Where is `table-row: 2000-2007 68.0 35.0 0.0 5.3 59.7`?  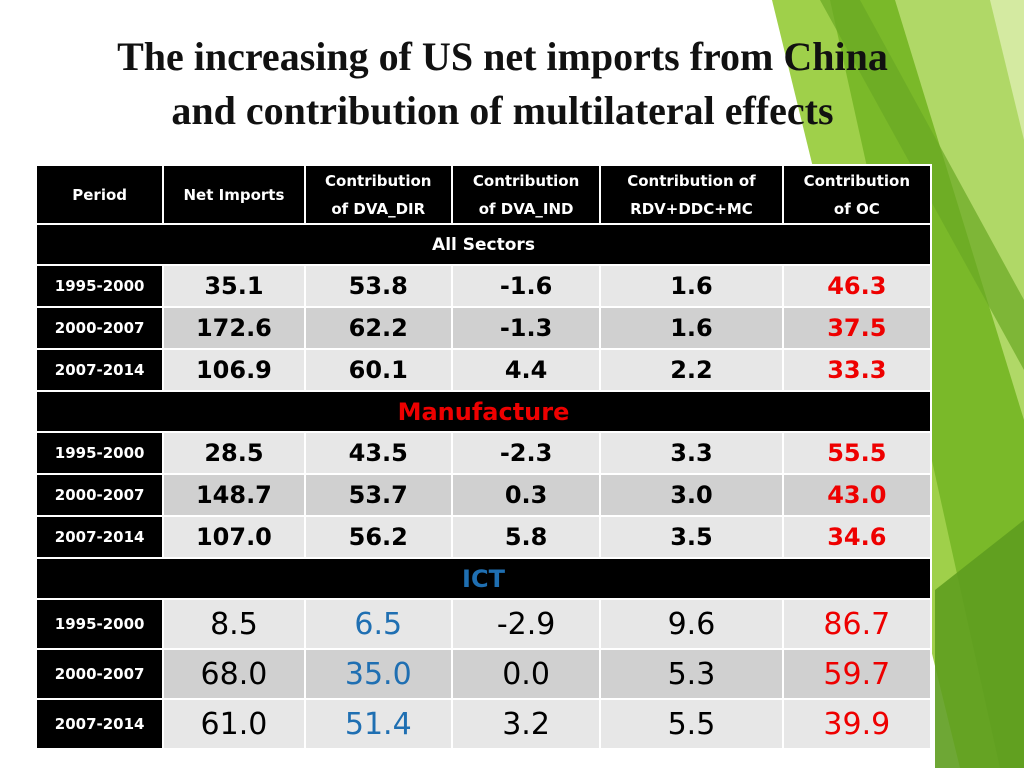
table-row: 2000-2007 68.0 35.0 0.0 5.3 59.7 is located at coordinates (483, 674).